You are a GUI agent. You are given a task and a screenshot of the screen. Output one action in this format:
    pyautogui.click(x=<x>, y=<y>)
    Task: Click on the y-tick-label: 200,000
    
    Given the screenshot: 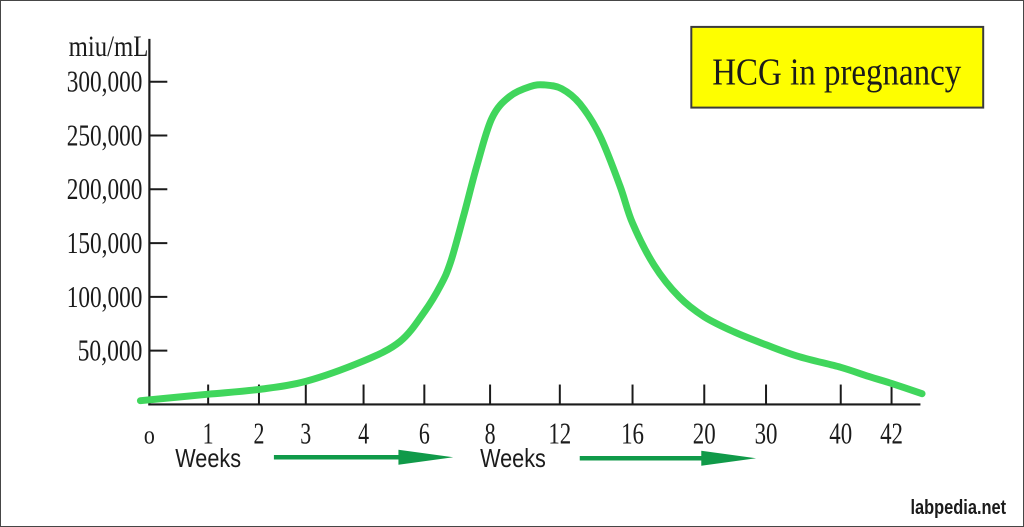 What is the action you would take?
    pyautogui.click(x=105, y=188)
    